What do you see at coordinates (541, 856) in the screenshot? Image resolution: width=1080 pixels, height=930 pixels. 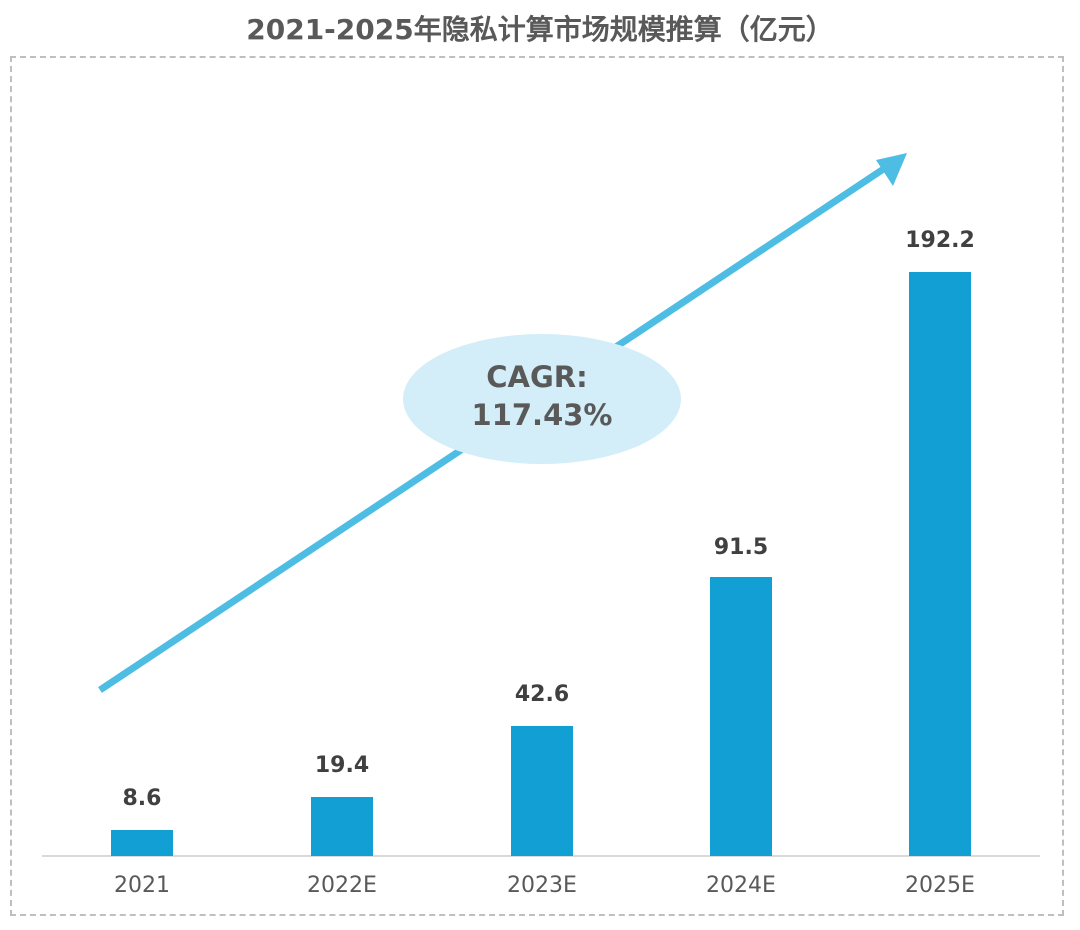 I see `x-axis-line` at bounding box center [541, 856].